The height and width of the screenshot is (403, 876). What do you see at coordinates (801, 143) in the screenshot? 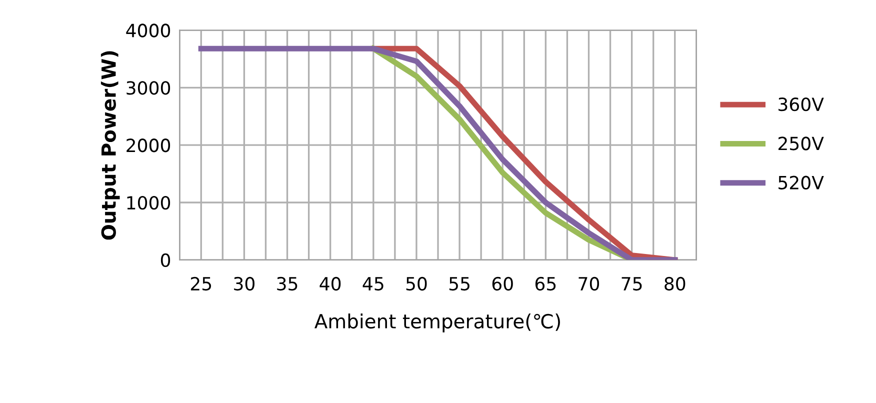
I see `legend-label: 250V` at bounding box center [801, 143].